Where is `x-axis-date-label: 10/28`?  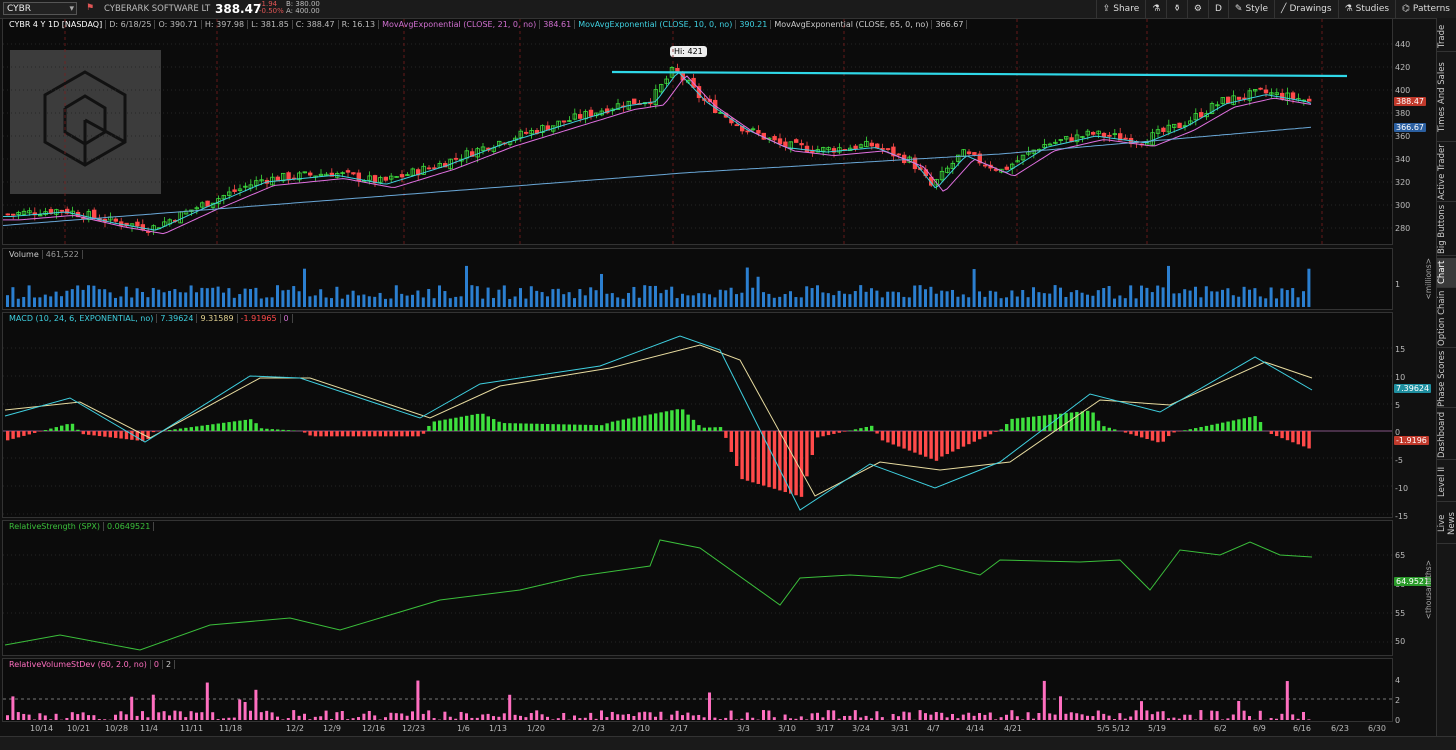
x-axis-date-label: 10/28 is located at coordinates (116, 728).